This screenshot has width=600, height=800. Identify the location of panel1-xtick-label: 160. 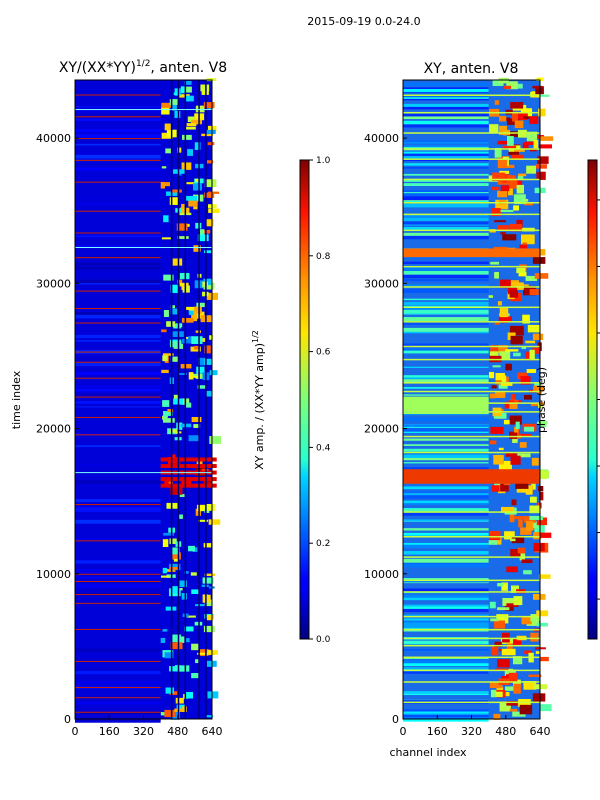
(109, 731).